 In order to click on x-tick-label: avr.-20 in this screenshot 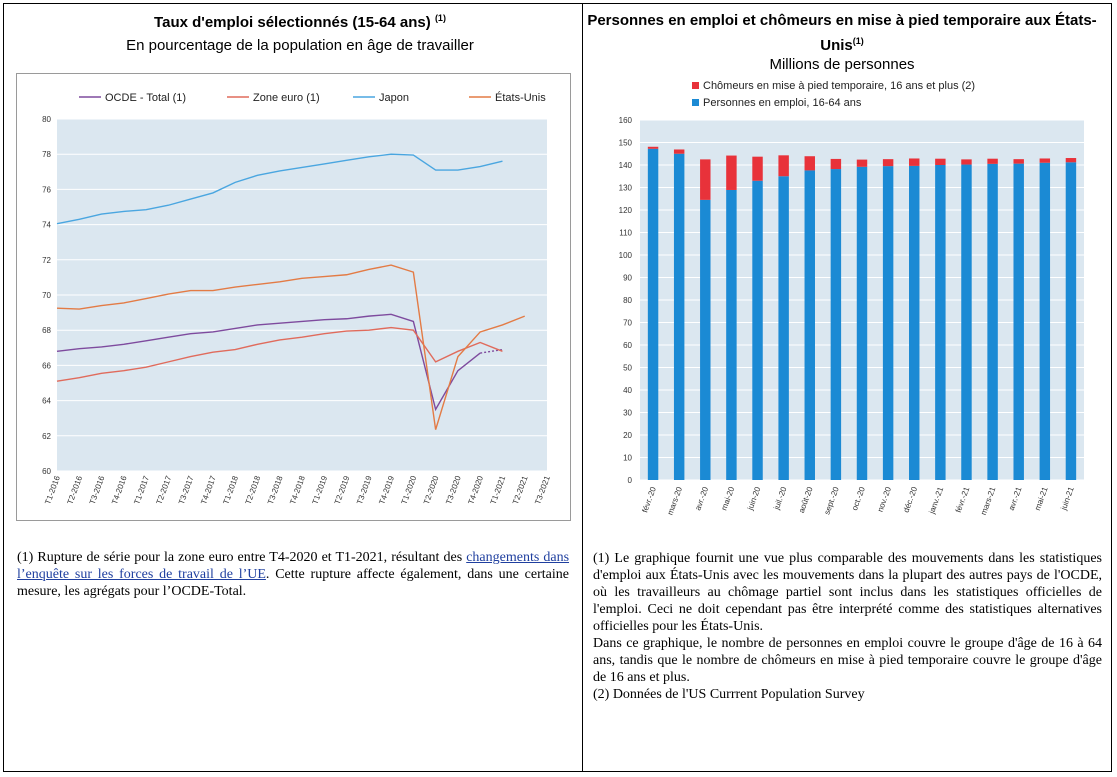, I will do `click(701, 498)`.